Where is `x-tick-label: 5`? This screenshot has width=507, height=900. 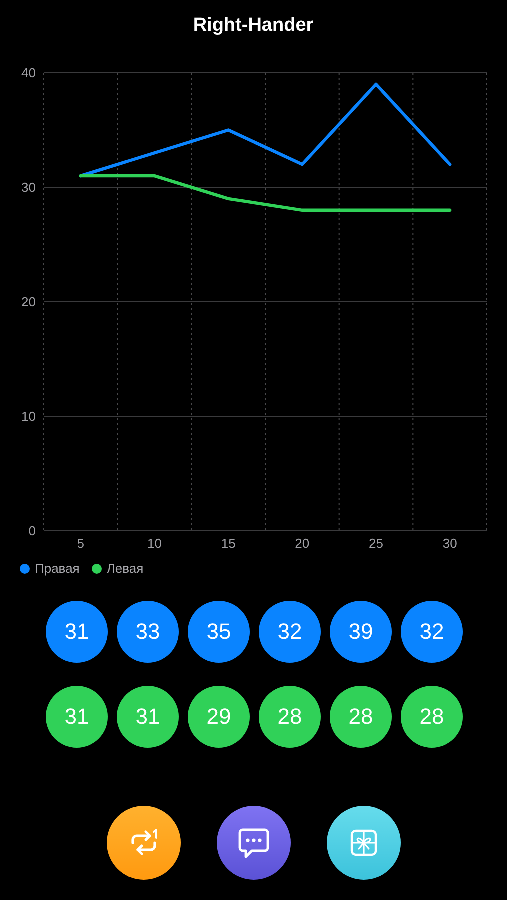
x-tick-label: 5 is located at coordinates (81, 544).